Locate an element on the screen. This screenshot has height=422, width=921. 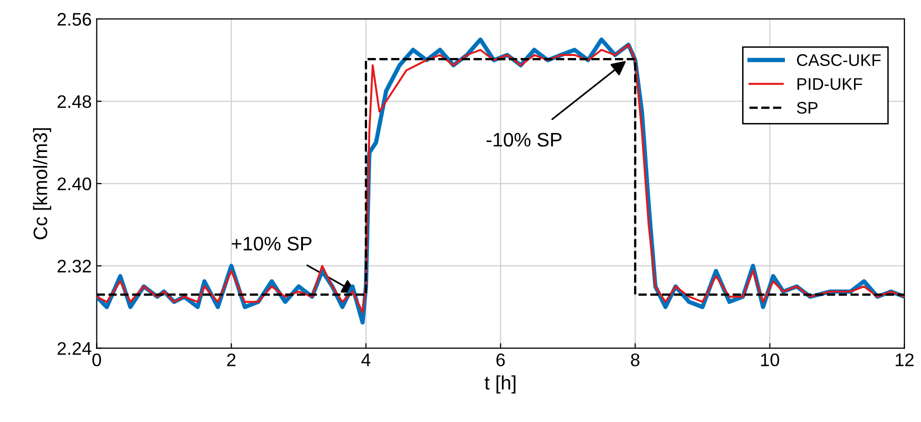
legend-label: PID-UKF is located at coordinates (830, 84).